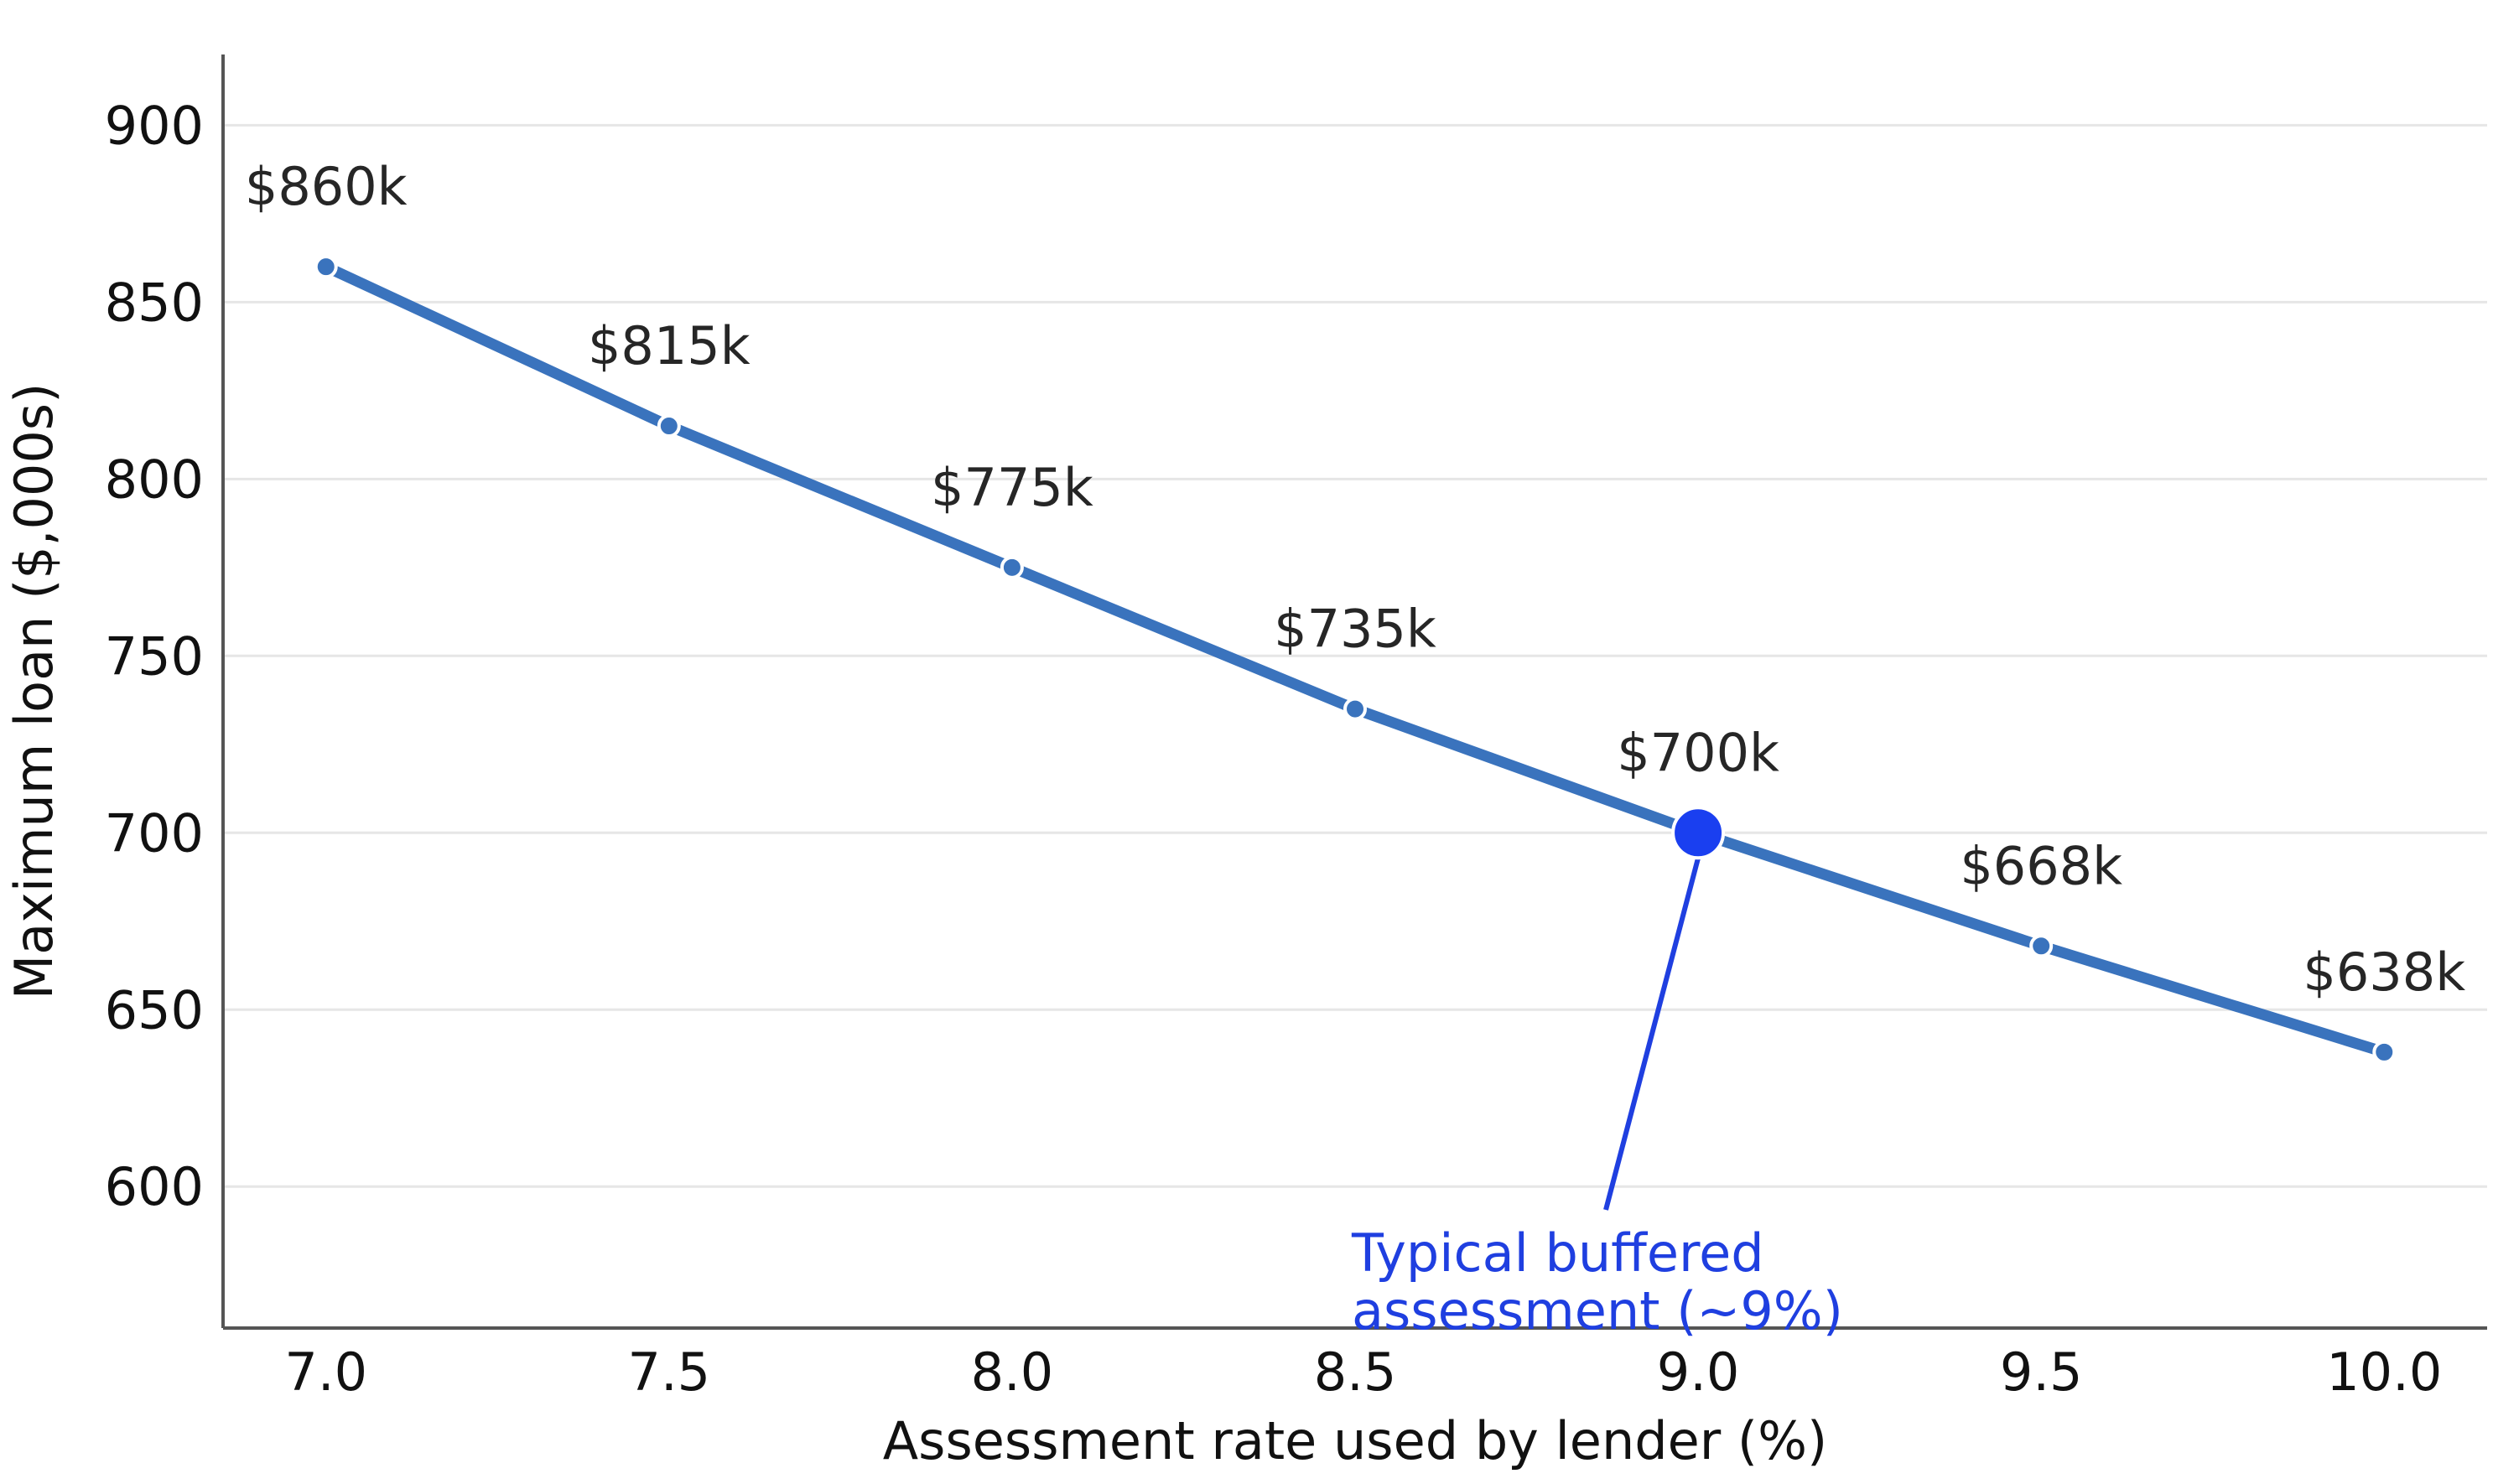  I want to click on y-tick-label: 900, so click(154, 125).